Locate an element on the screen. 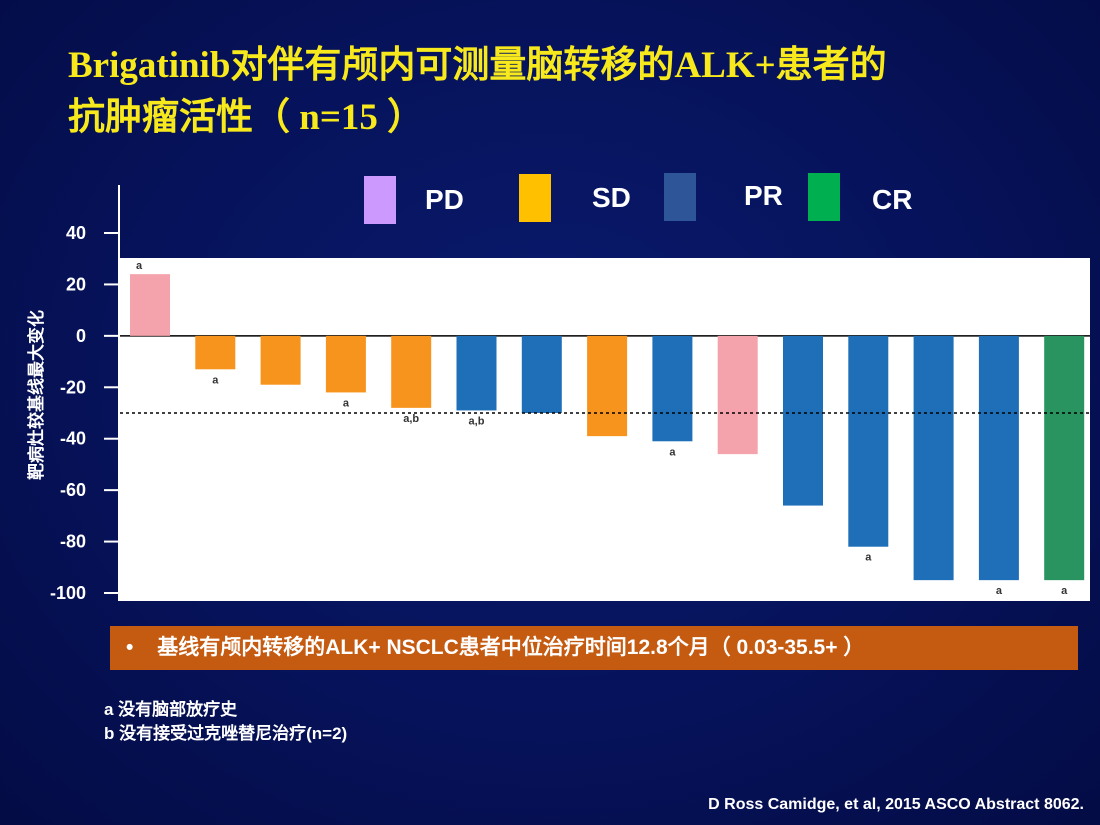 Image resolution: width=1100 pixels, height=825 pixels. bar-note-15: a is located at coordinates (1064, 591).